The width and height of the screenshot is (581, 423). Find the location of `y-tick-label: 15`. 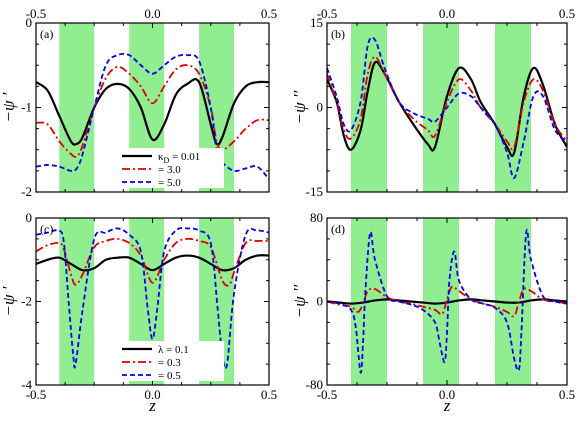

y-tick-label: 15 is located at coordinates (316, 22).